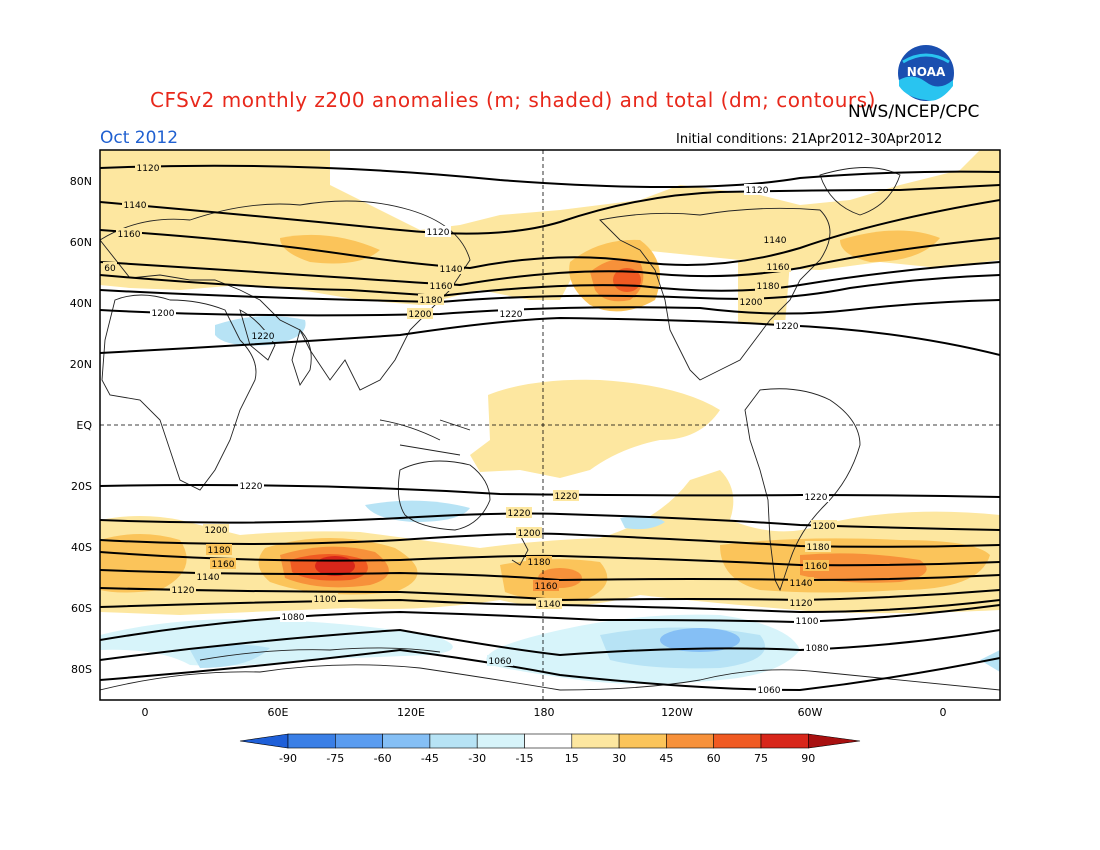  I want to click on lon-label: 180, so click(544, 712).